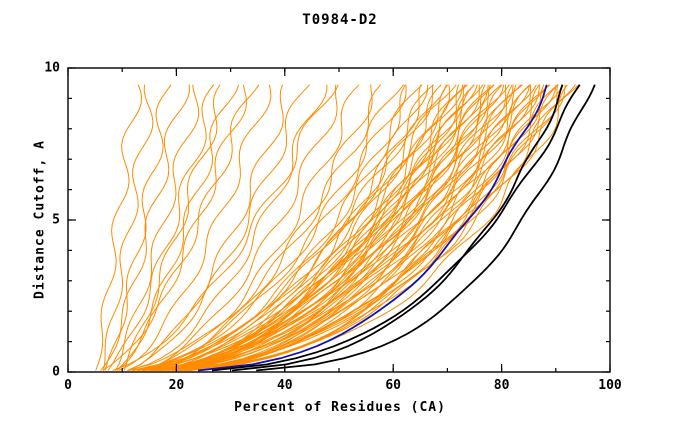 This screenshot has width=680, height=440. What do you see at coordinates (52, 68) in the screenshot?
I see `y-tick-label: 10` at bounding box center [52, 68].